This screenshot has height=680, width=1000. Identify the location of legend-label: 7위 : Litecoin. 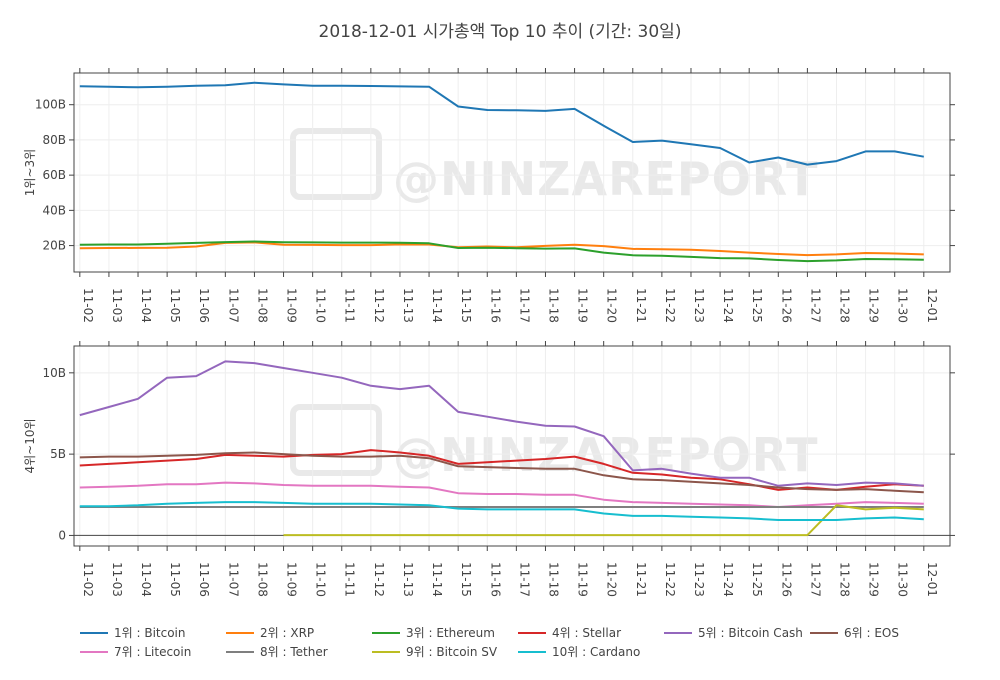
(153, 652).